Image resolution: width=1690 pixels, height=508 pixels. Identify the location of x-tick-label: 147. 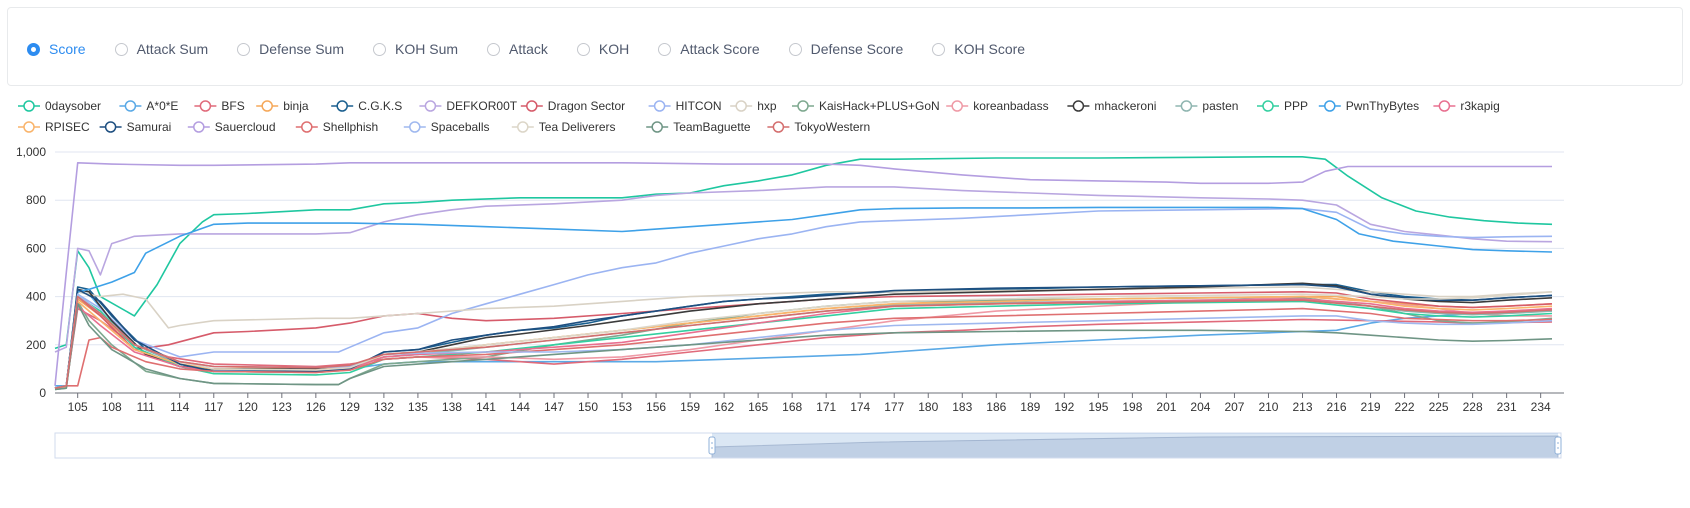
(554, 407).